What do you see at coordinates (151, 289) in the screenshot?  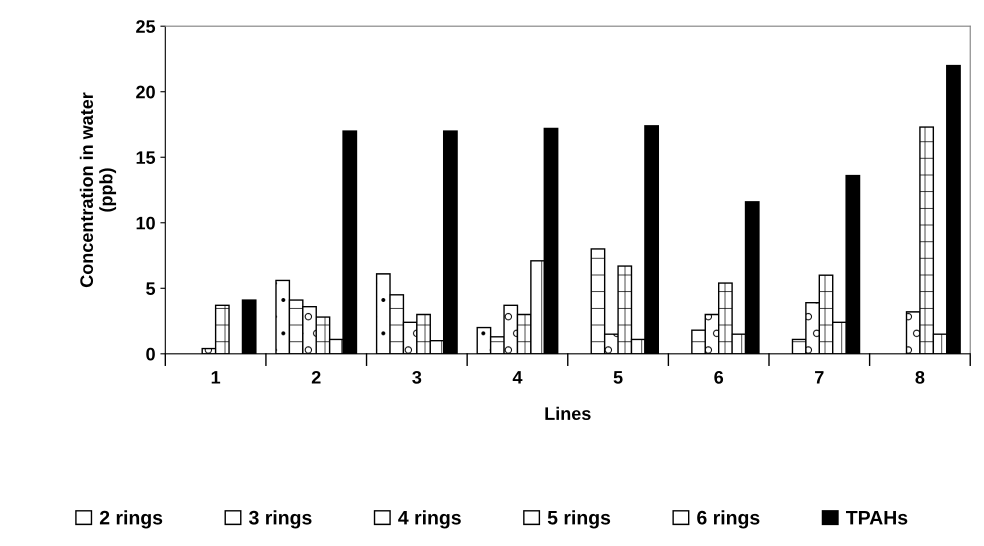 I see `y-tick-label: 5` at bounding box center [151, 289].